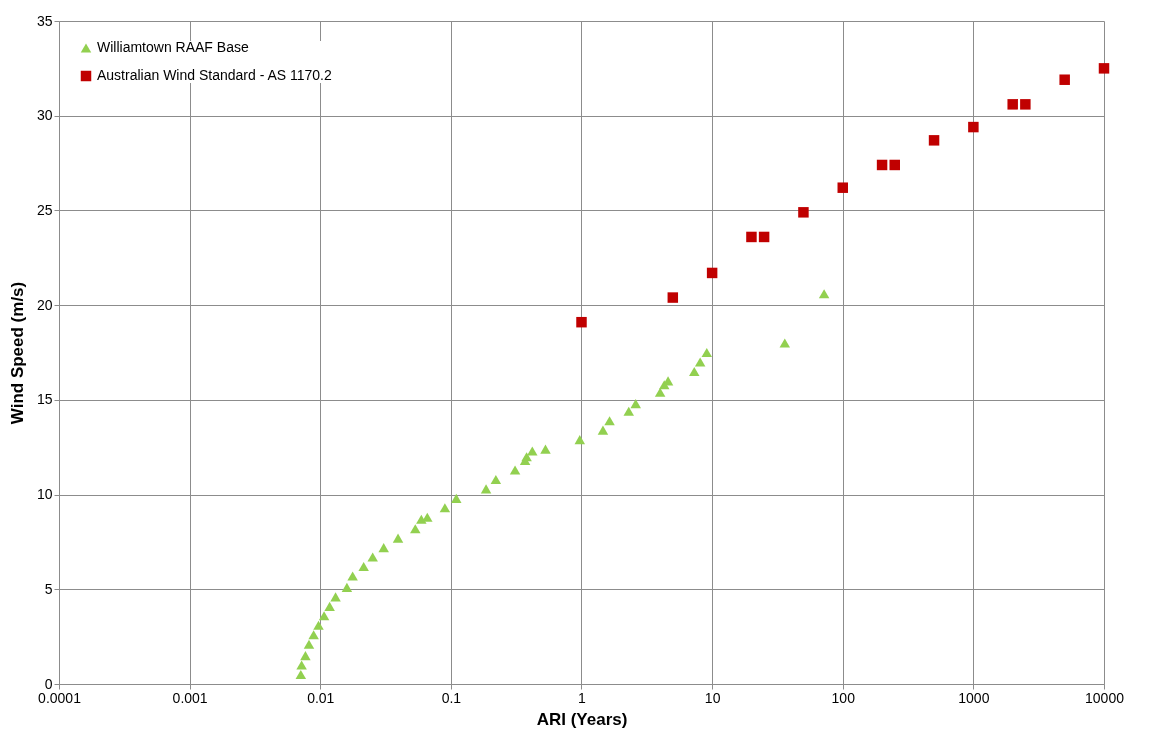 The height and width of the screenshot is (749, 1159). I want to click on y-tick-label: 10, so click(44, 494).